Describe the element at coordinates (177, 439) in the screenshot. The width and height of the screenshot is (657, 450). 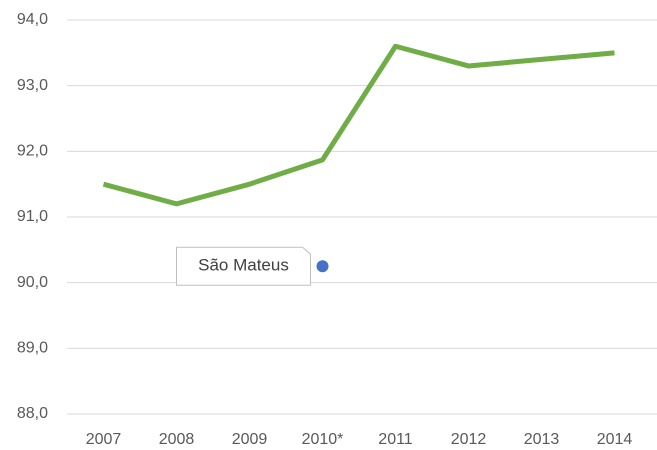
I see `x-tick-label: 2008` at that location.